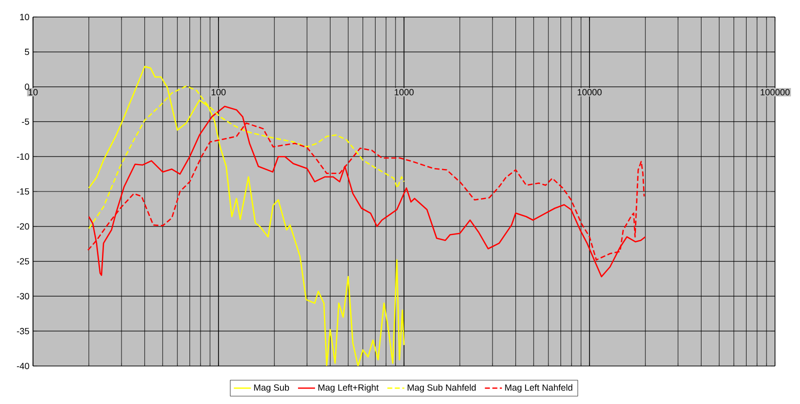  What do you see at coordinates (23, 296) in the screenshot?
I see `y-tick-label: -30` at bounding box center [23, 296].